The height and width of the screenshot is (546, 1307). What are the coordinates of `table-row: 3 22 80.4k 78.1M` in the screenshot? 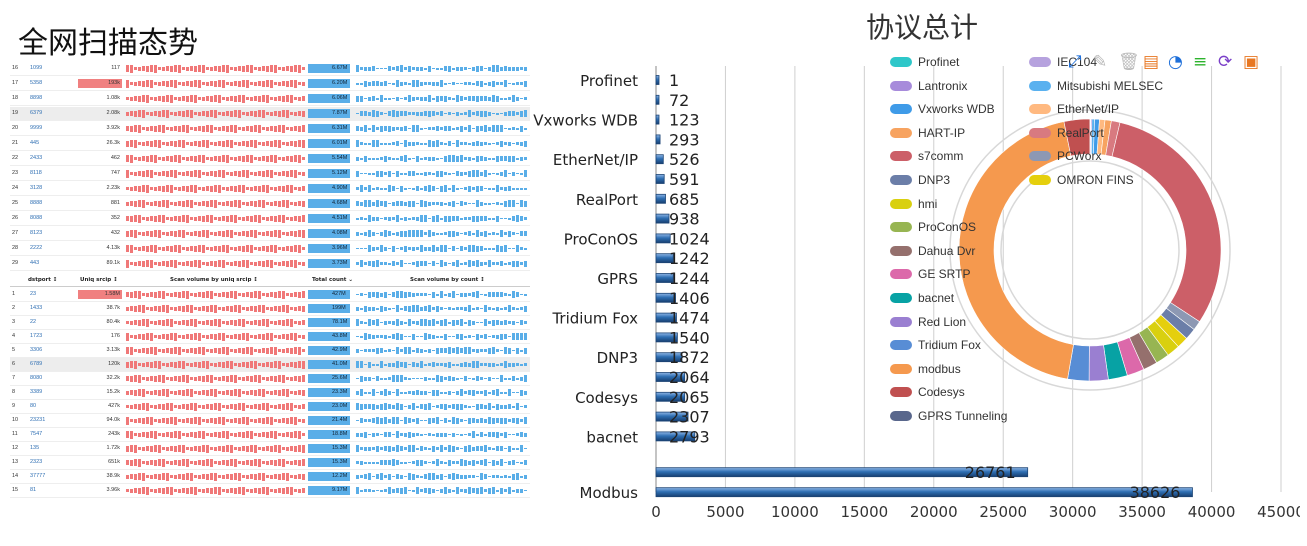 It's located at (270, 323).